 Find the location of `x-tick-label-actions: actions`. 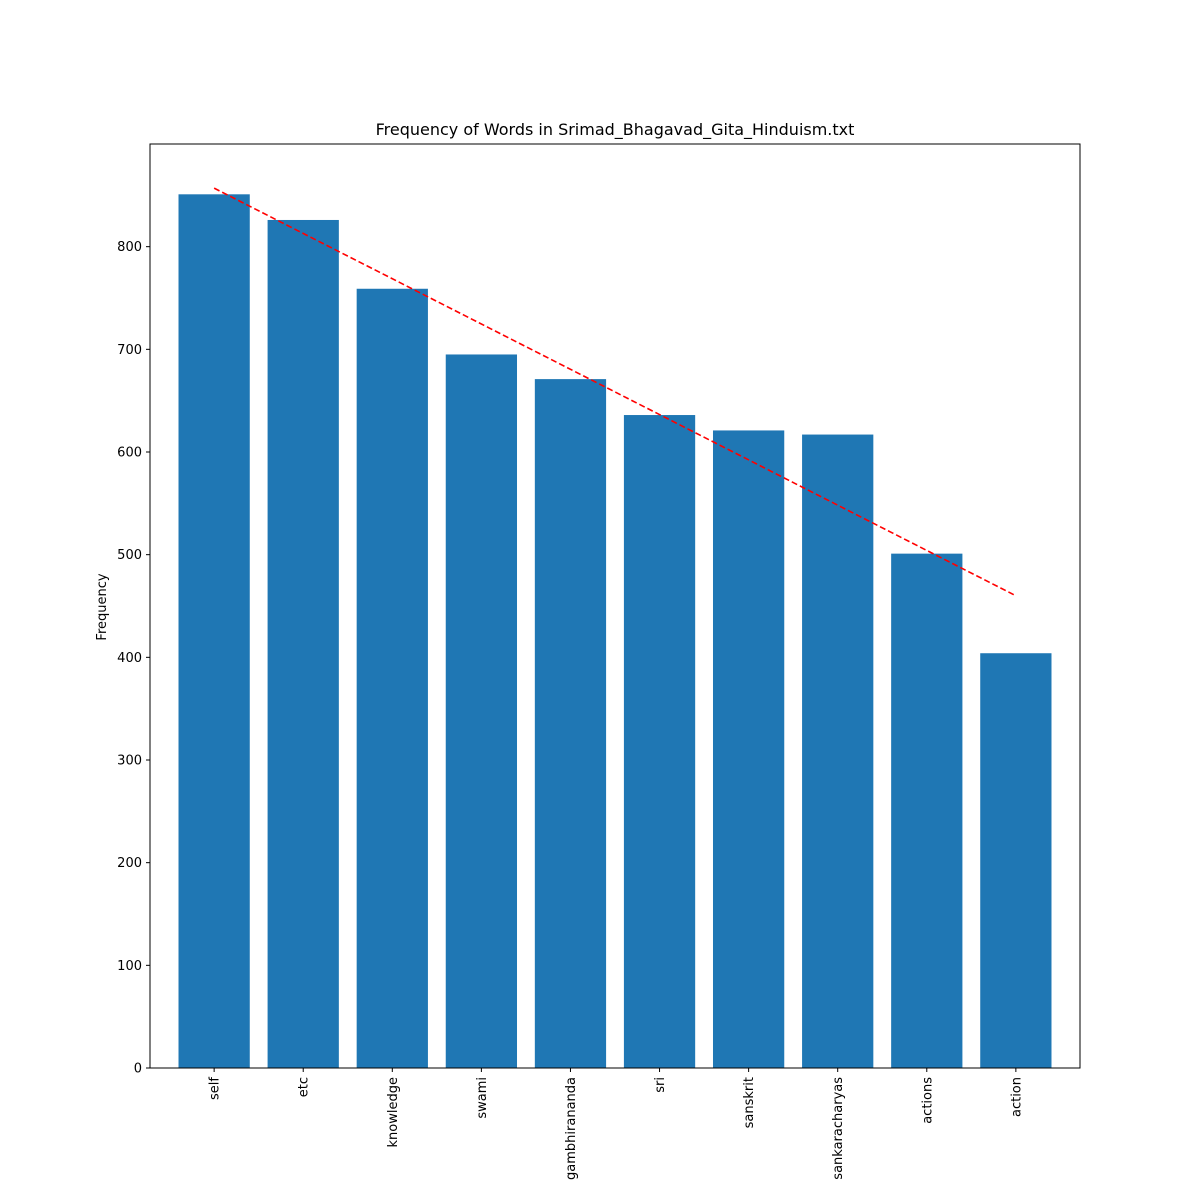

x-tick-label-actions: actions is located at coordinates (927, 1100).